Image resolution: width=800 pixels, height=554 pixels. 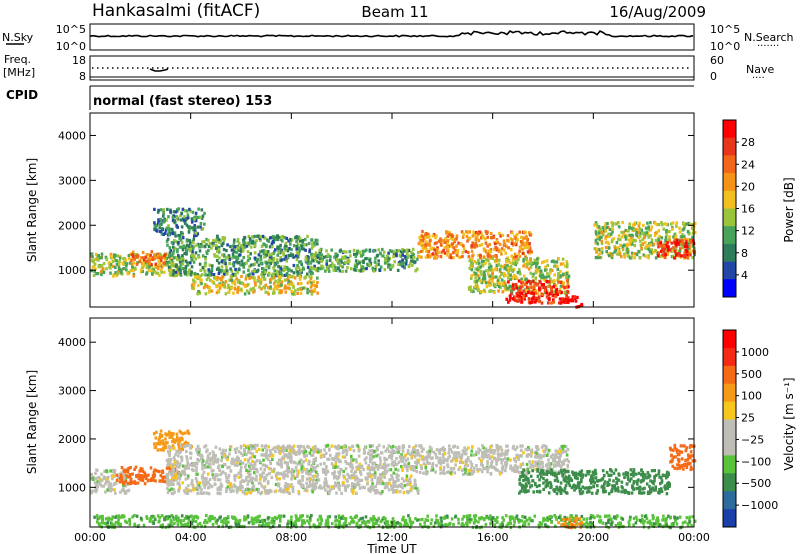 What do you see at coordinates (717, 60) in the screenshot?
I see `freq-right-tick-top: 60` at bounding box center [717, 60].